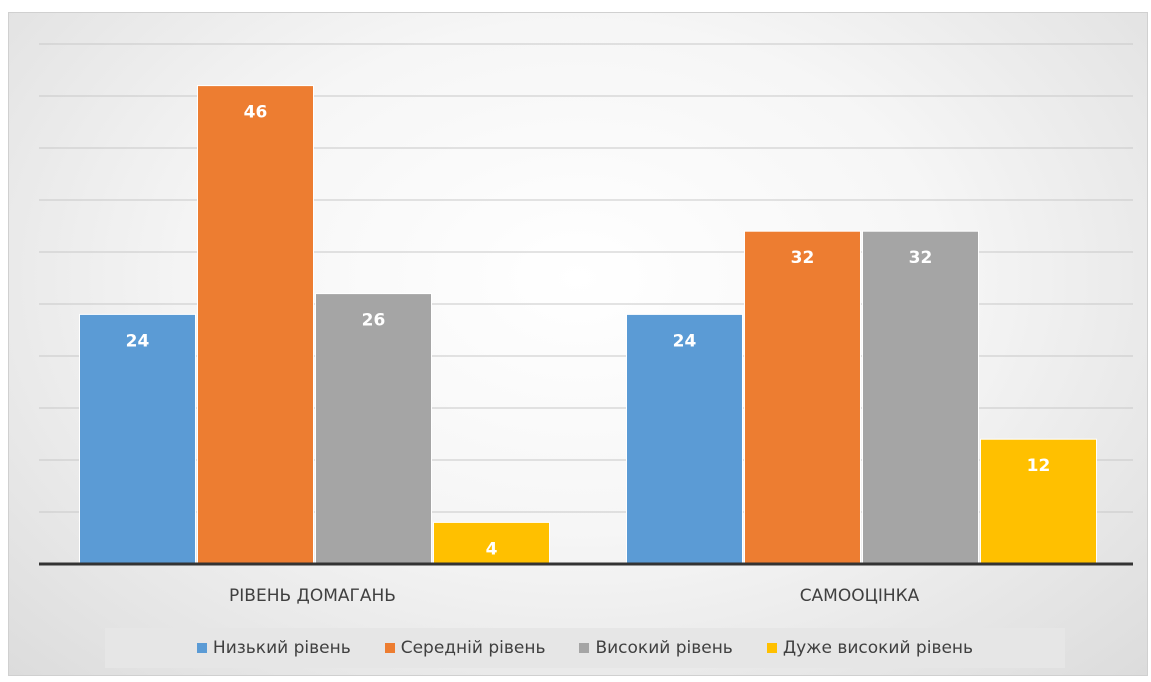 This screenshot has height=682, width=1151. I want to click on bar-value-label: 46, so click(256, 113).